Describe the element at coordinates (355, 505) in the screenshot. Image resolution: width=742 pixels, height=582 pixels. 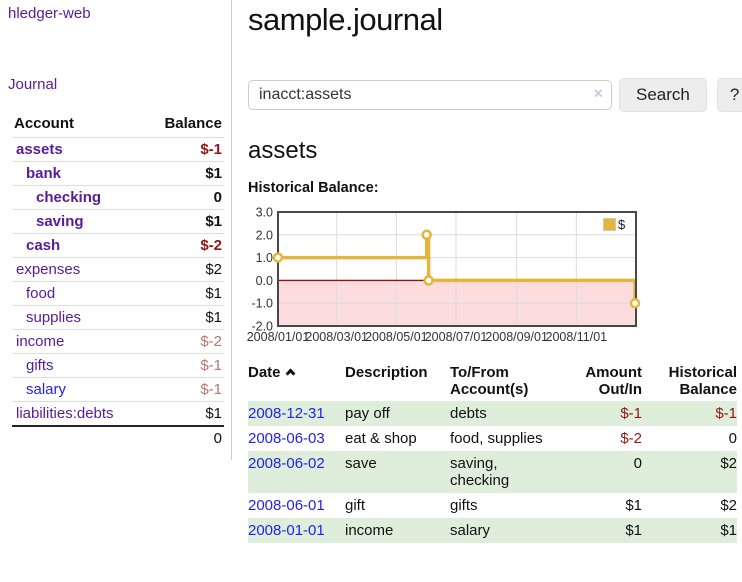
I see `transaction-description: gift` at that location.